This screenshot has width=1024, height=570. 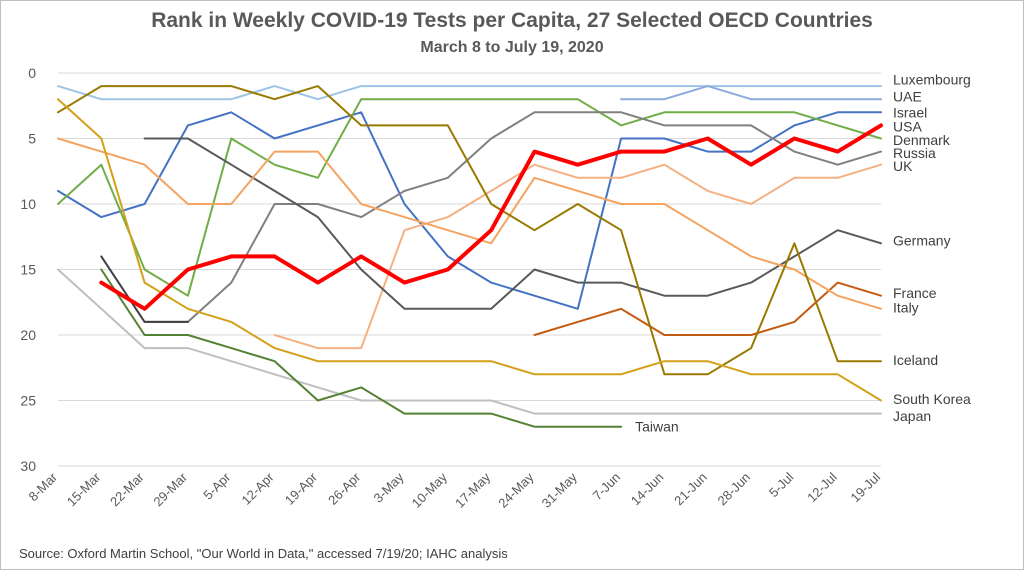 What do you see at coordinates (28, 401) in the screenshot?
I see `y-tick-label: 25` at bounding box center [28, 401].